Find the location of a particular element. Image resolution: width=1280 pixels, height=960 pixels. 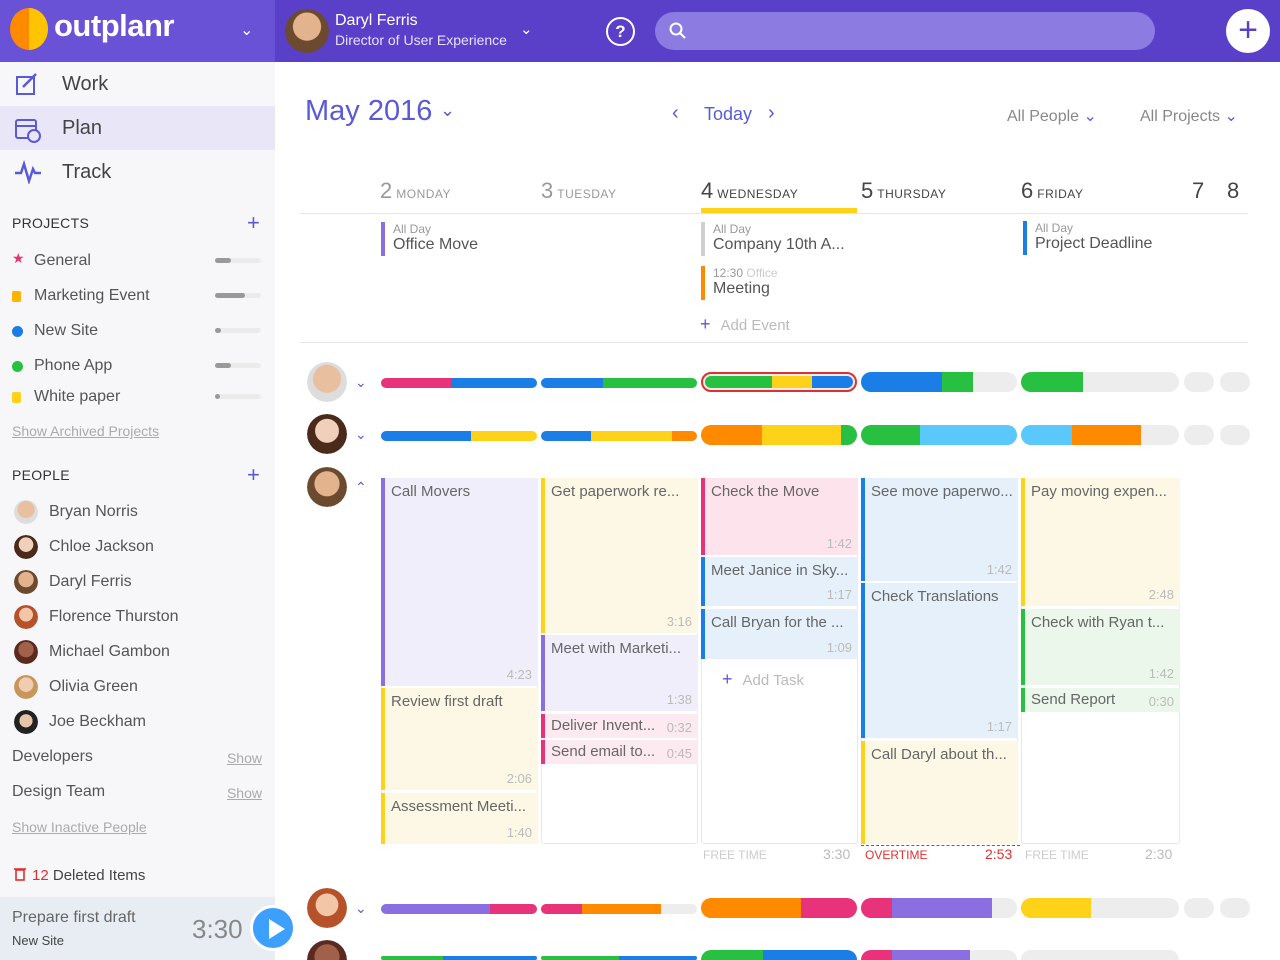

people-filter: All People ⌄ is located at coordinates (1052, 116).